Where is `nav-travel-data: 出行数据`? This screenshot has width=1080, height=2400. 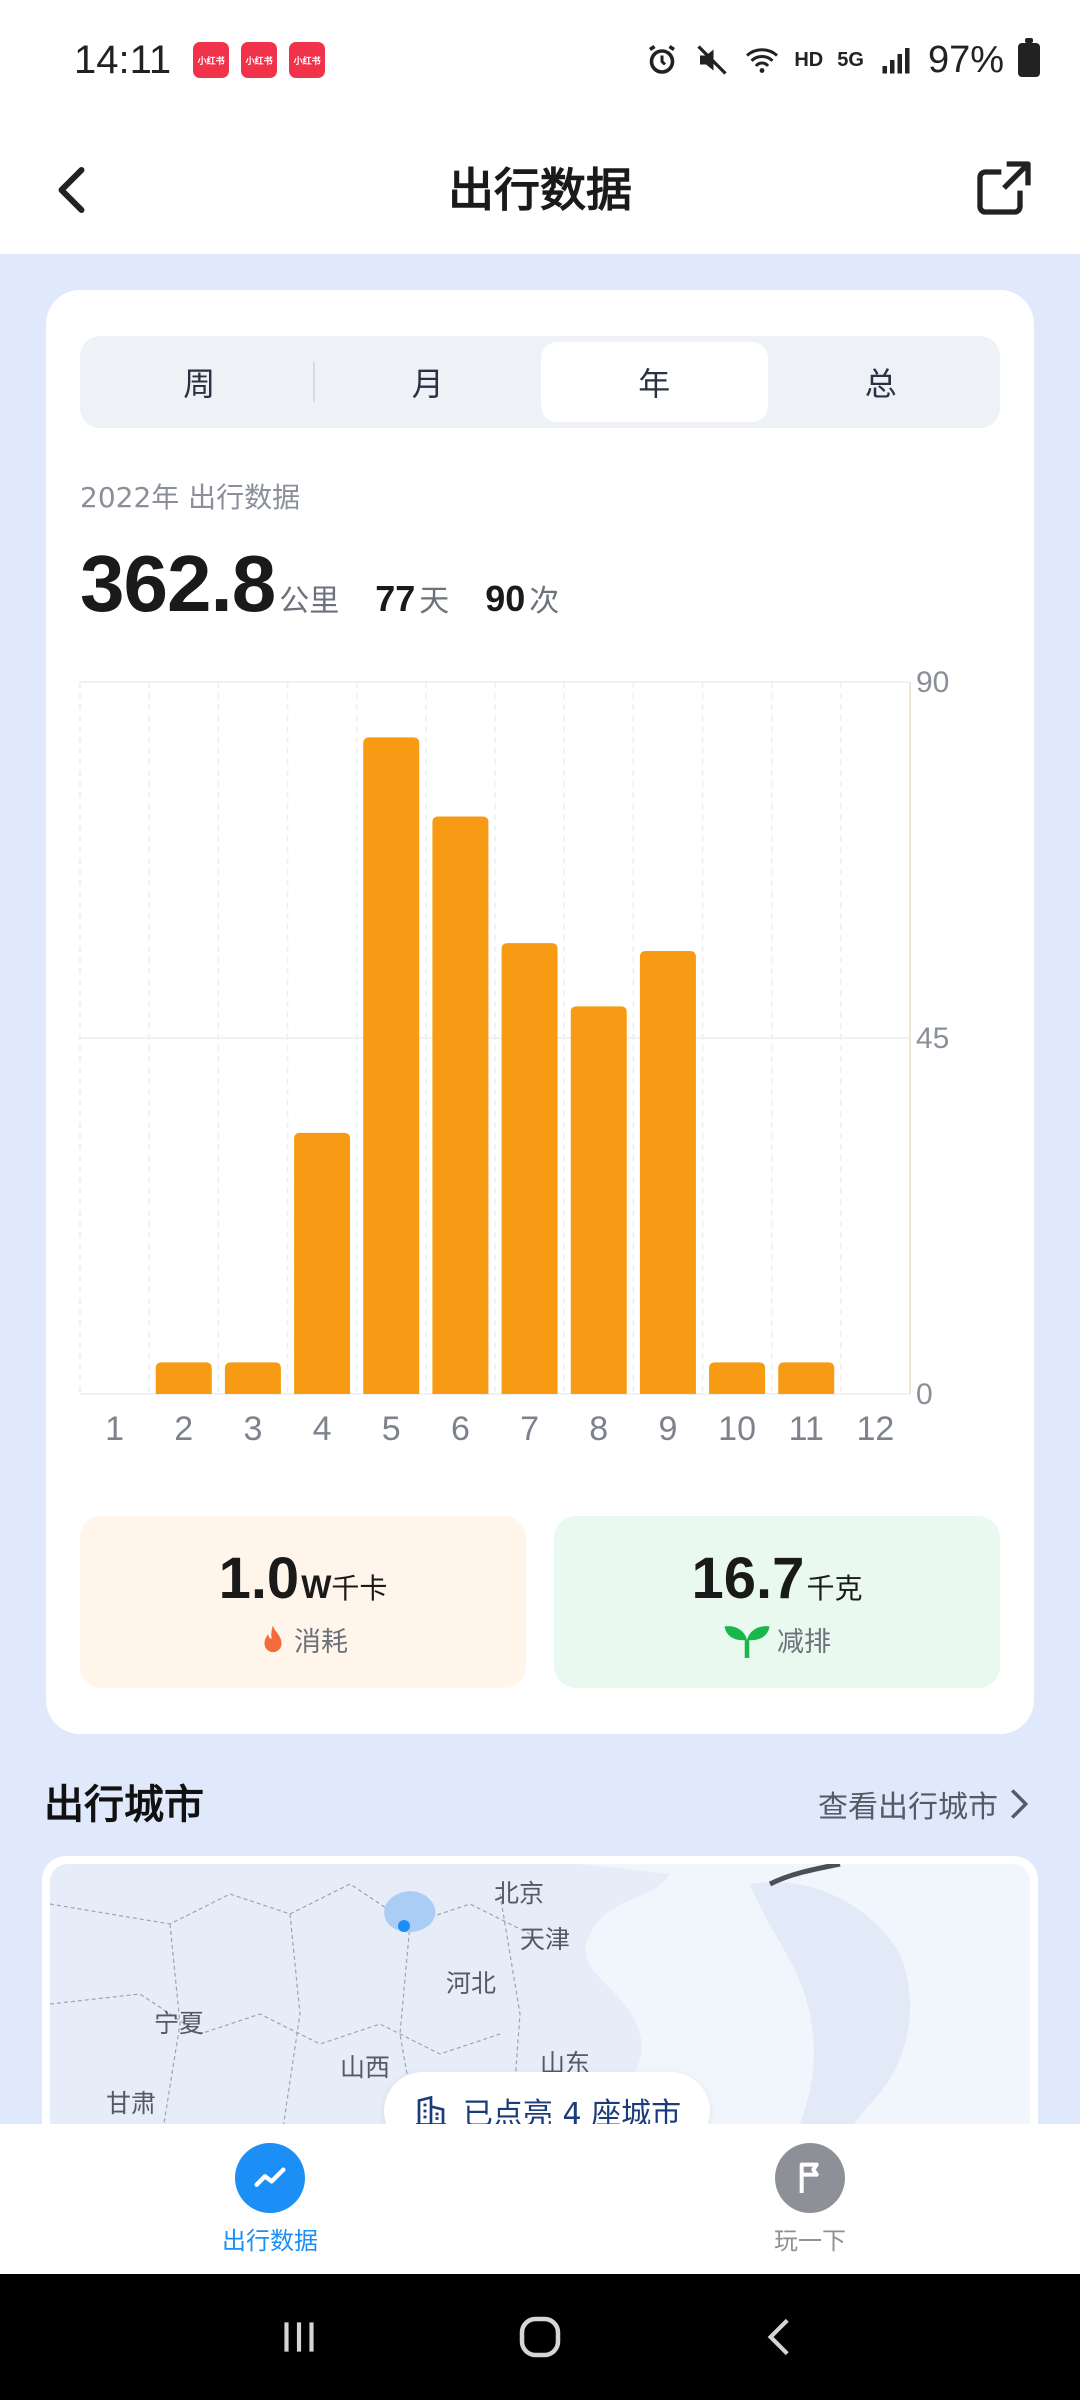 nav-travel-data: 出行数据 is located at coordinates (270, 2199).